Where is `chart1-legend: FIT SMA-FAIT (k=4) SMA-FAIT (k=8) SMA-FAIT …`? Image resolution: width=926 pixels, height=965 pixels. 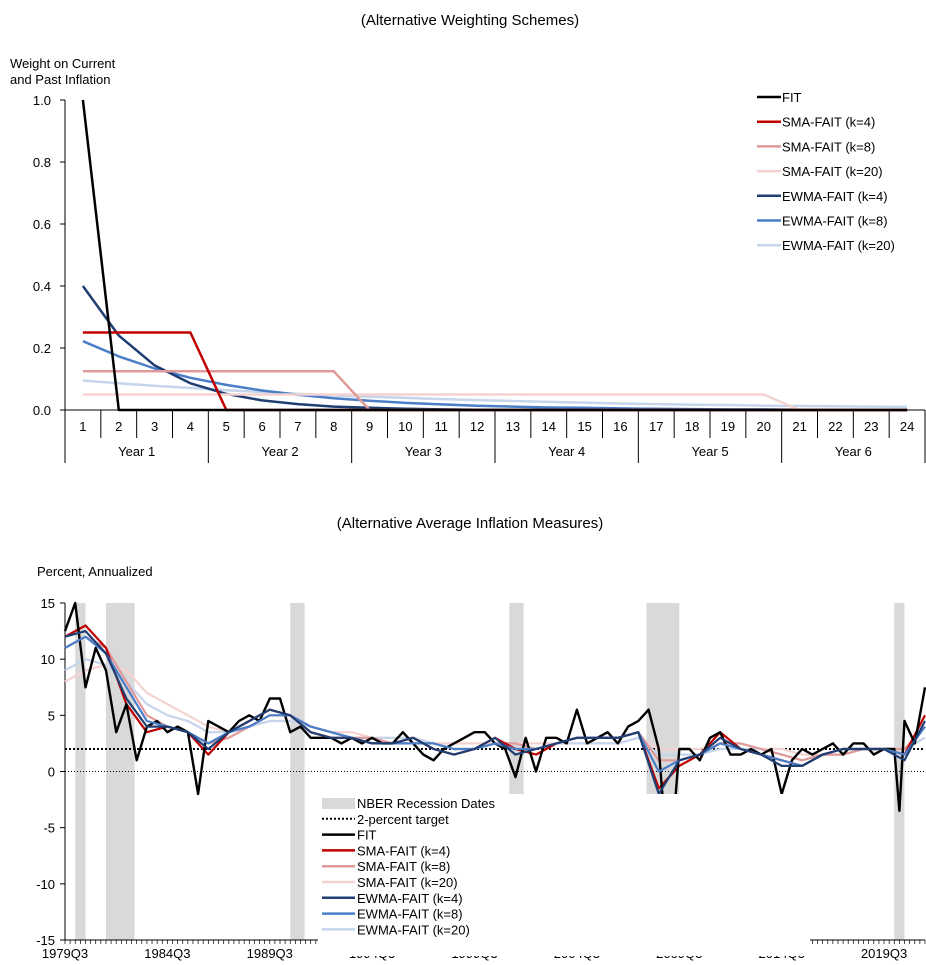
chart1-legend: FIT SMA-FAIT (k=4) SMA-FAIT (k=8) SMA-FAIT … is located at coordinates (826, 171).